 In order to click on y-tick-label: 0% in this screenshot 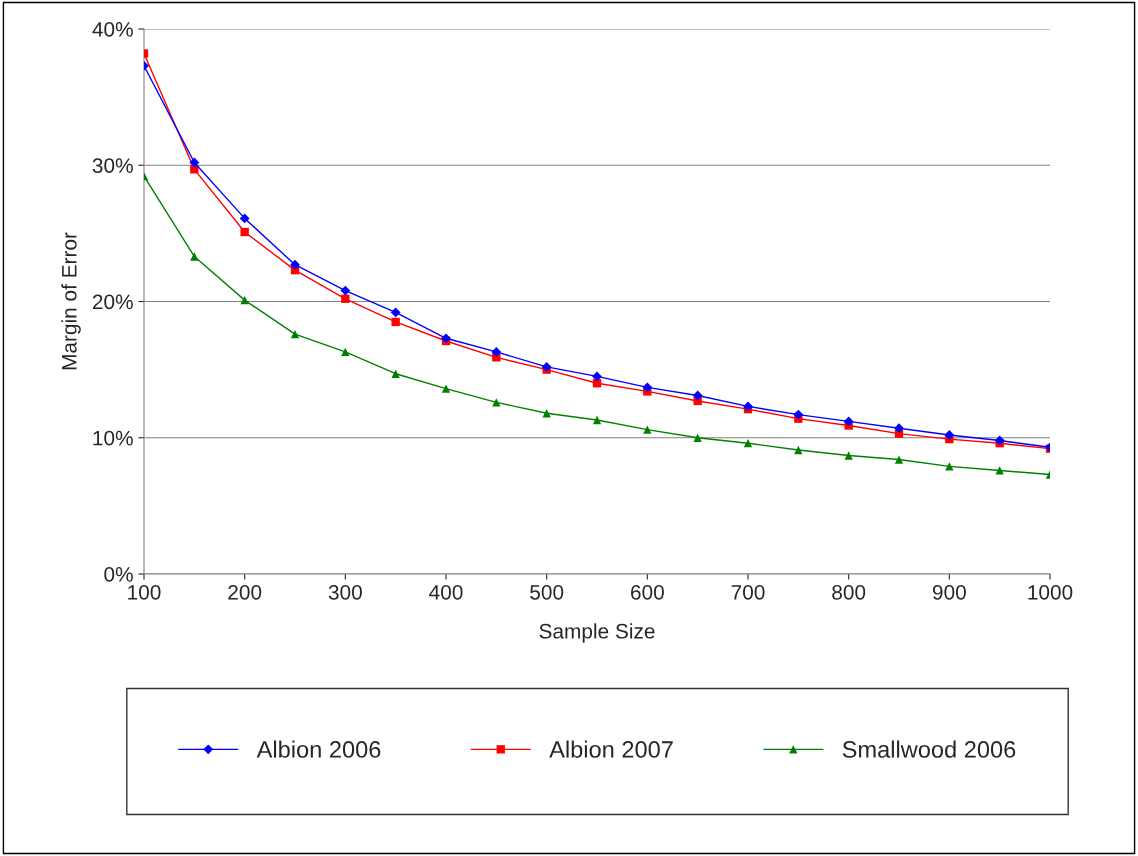, I will do `click(118, 574)`.